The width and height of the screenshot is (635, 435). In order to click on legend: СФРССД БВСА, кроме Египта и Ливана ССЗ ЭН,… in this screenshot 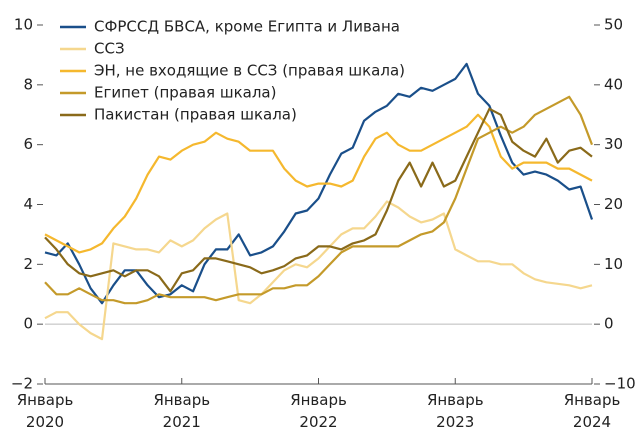, I will do `click(232, 71)`.